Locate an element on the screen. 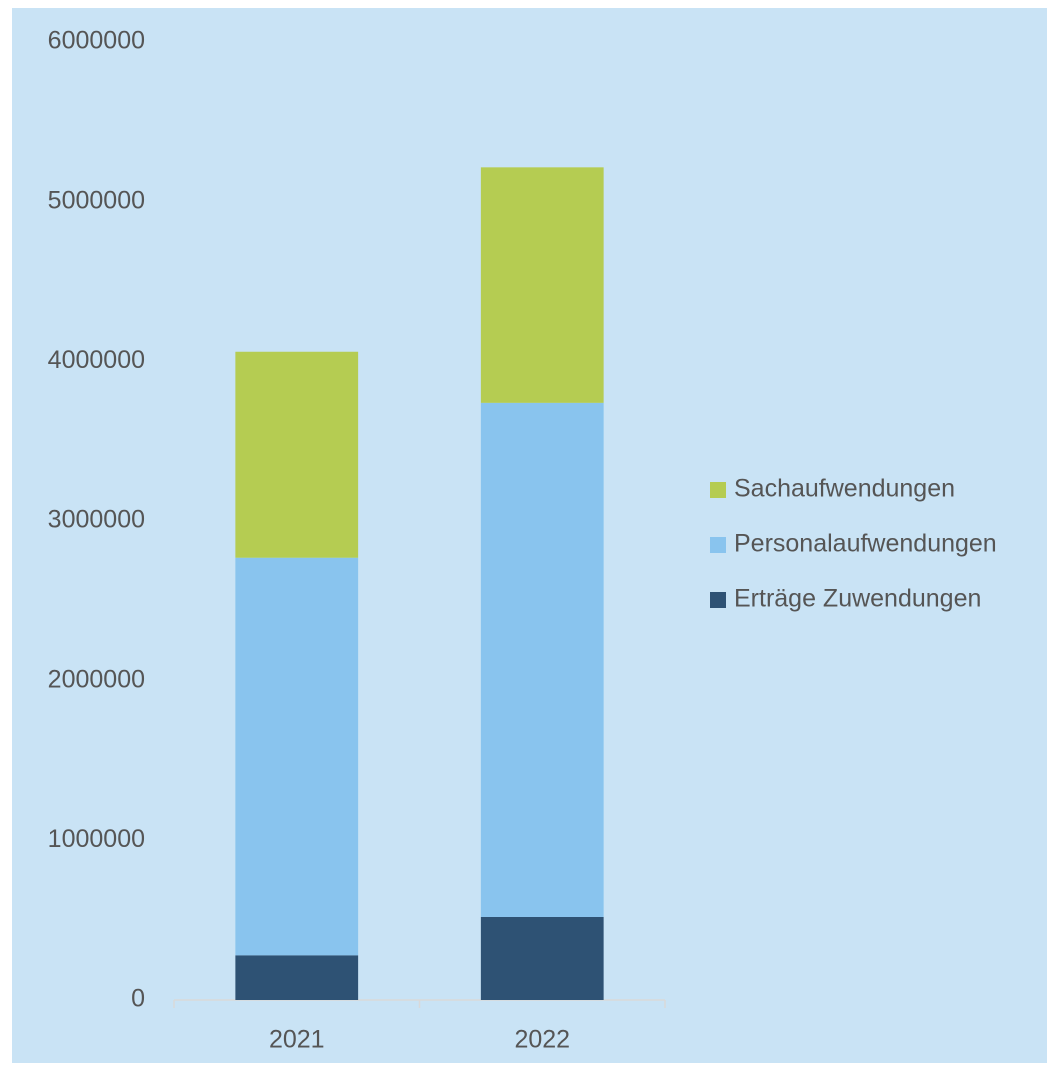  y-tick-label: 5000000 is located at coordinates (96, 200).